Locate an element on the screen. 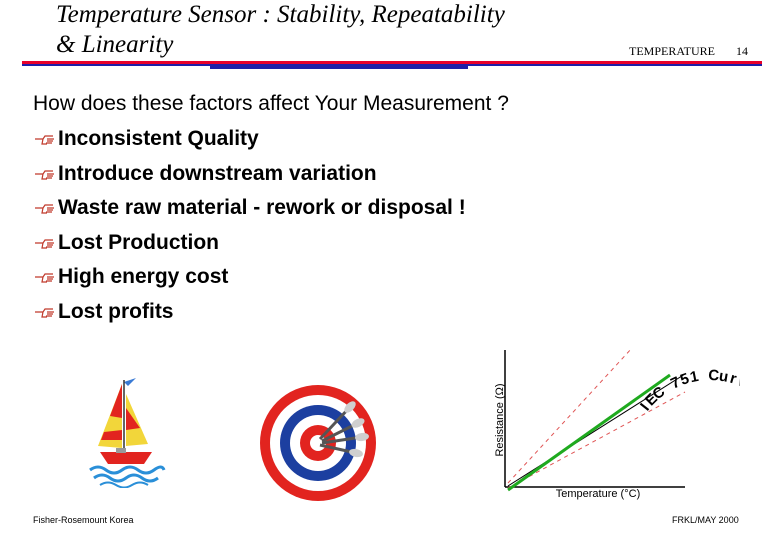 The image size is (780, 540). footer-date: FRKL/MAY 2000 is located at coordinates (705, 520).